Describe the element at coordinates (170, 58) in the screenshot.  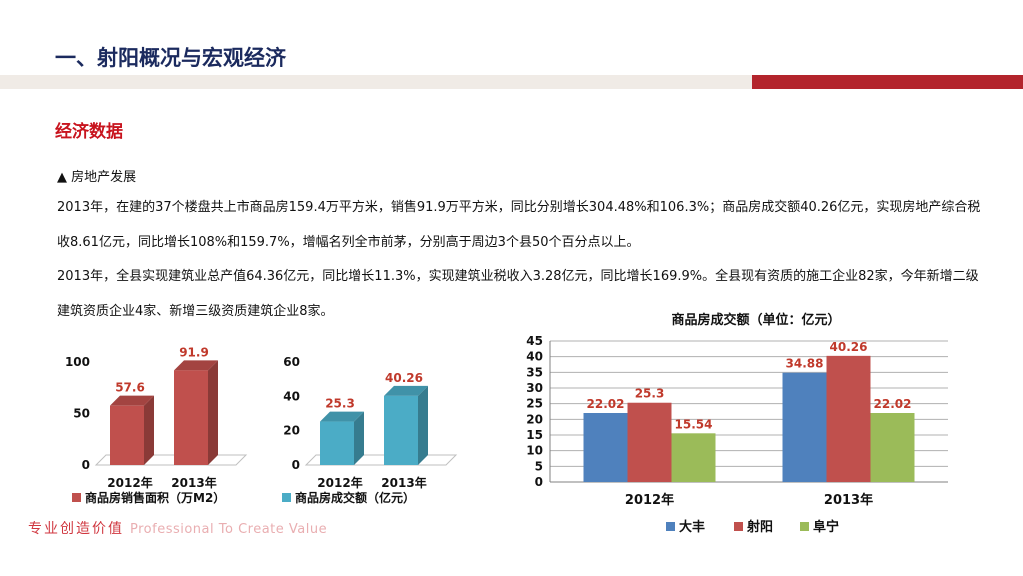
I see `page-title: 一、射阳概况与宏观经济` at that location.